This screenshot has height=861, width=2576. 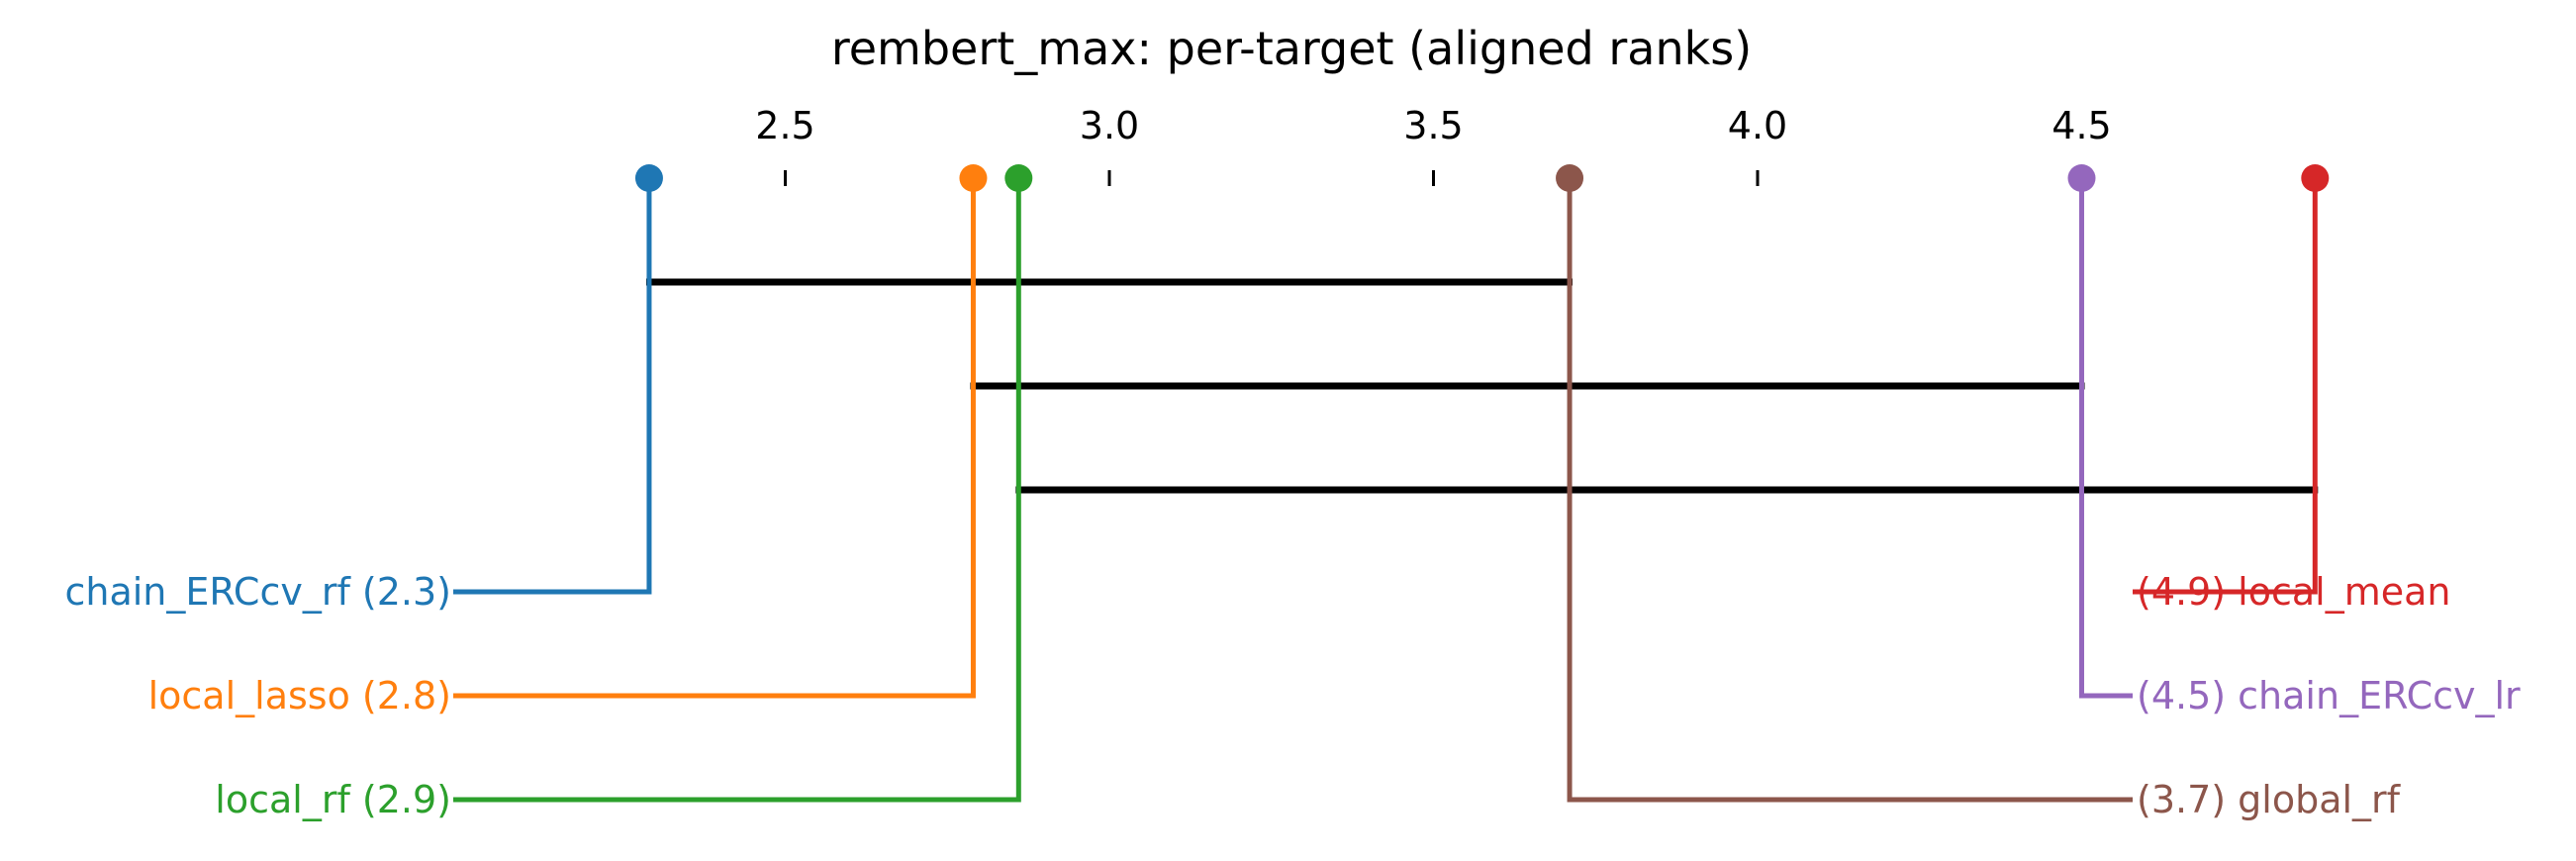 I want to click on method-label: (4.9) local_mean, so click(x=2293, y=592).